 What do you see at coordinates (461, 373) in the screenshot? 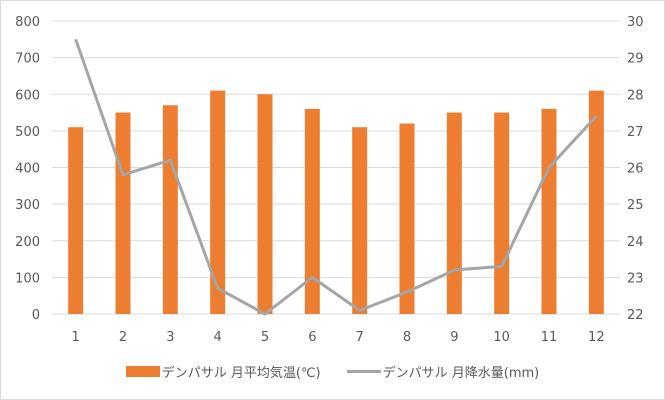
I see `legend-label-rainfall: デンパサル 月降水量(mm)` at bounding box center [461, 373].